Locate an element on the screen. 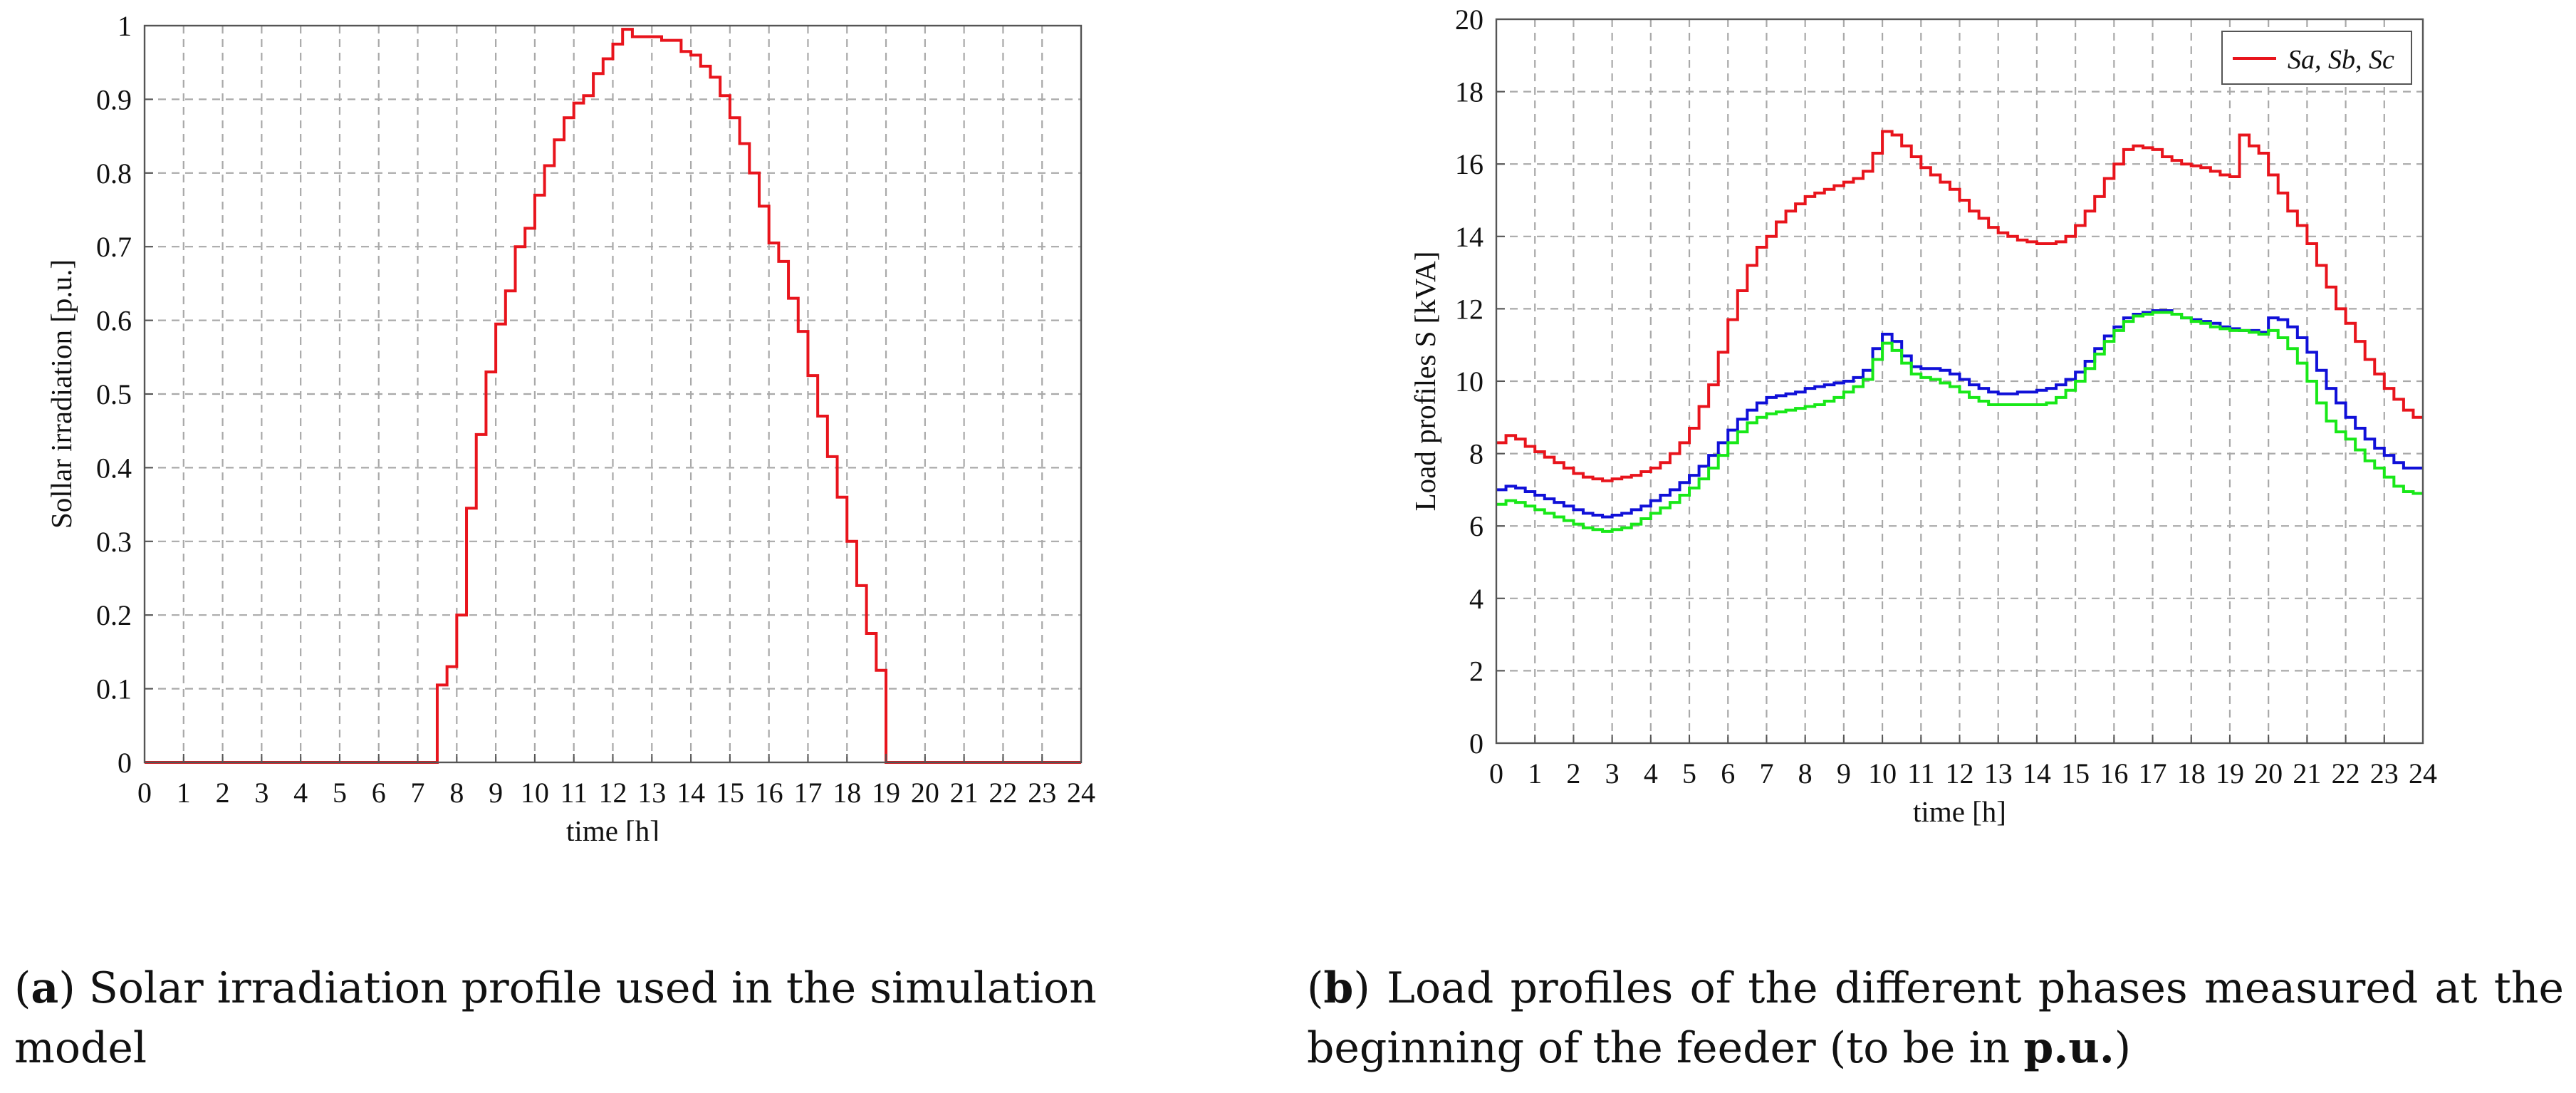 The width and height of the screenshot is (2576, 1093). series-line-sc is located at coordinates (1959, 422).